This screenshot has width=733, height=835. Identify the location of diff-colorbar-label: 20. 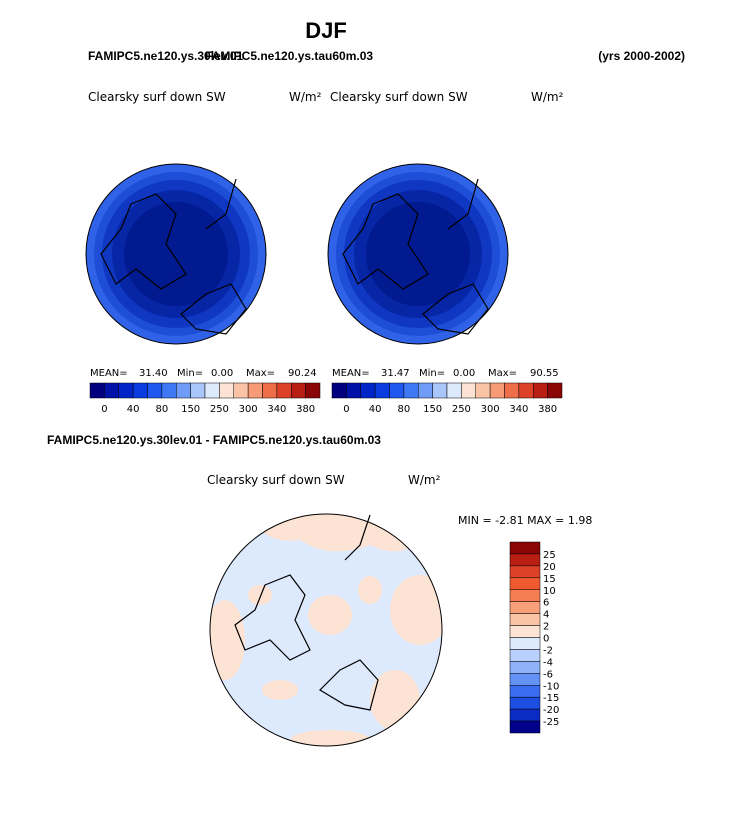
(549, 567).